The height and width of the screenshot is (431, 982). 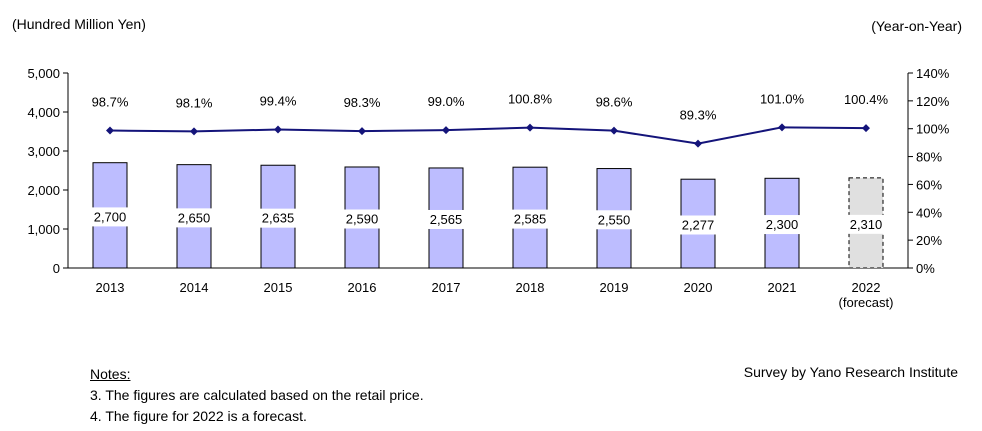 What do you see at coordinates (866, 287) in the screenshot?
I see `x-tick-label: 2022` at bounding box center [866, 287].